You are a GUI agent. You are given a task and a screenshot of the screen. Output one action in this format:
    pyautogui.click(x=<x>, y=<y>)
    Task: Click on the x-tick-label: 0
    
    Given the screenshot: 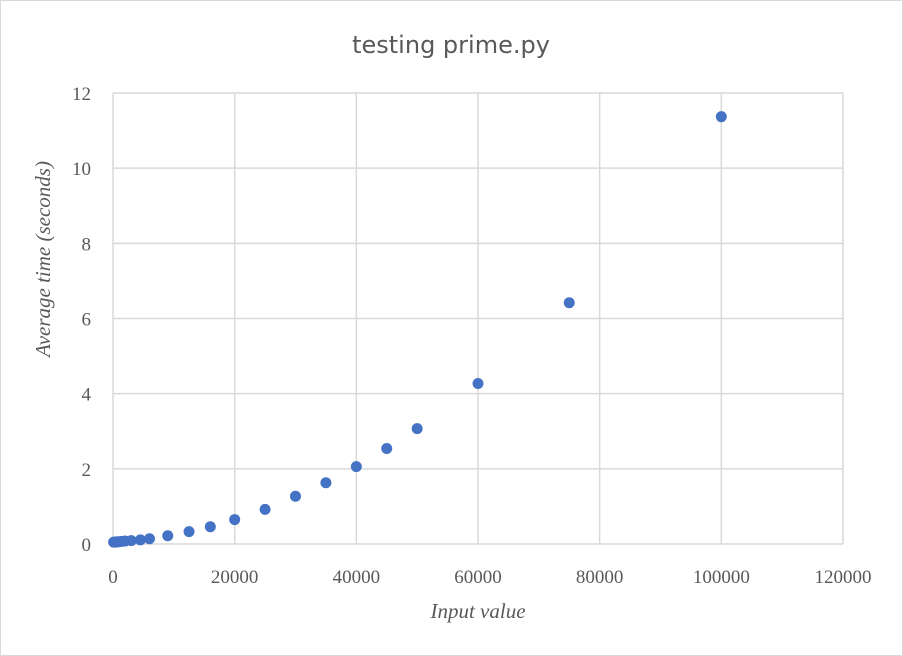 What is the action you would take?
    pyautogui.click(x=113, y=577)
    